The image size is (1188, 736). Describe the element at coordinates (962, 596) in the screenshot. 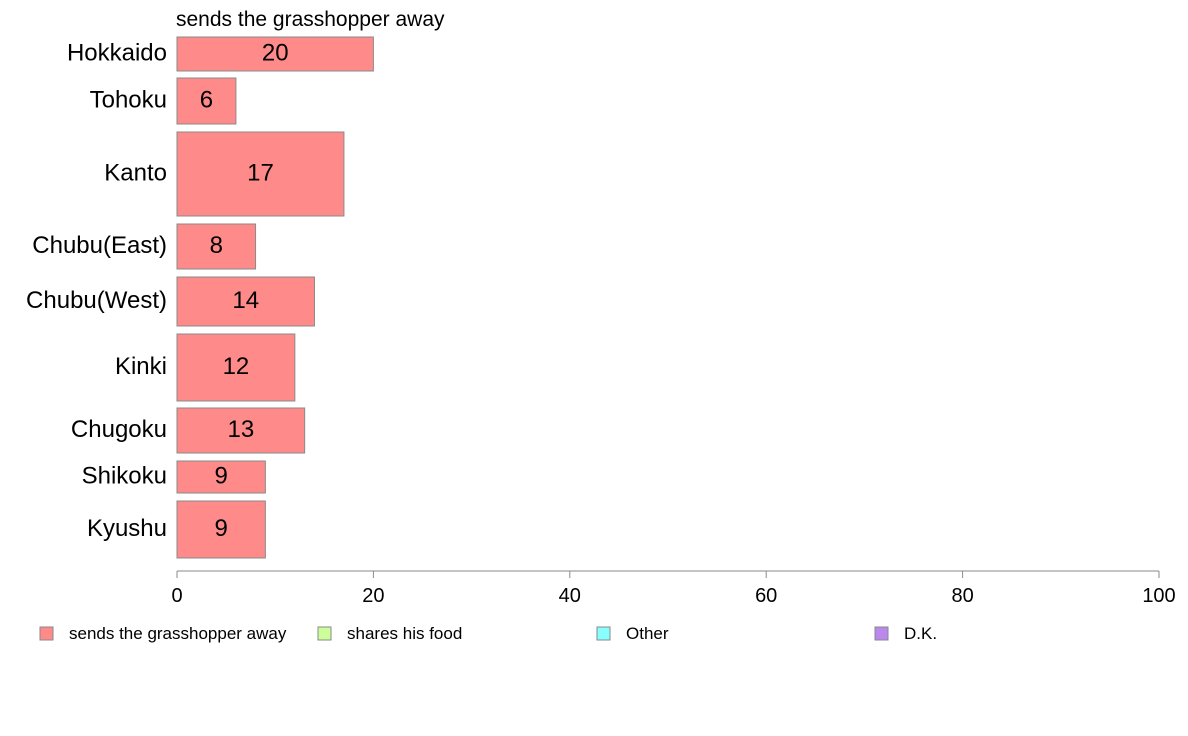

I see `x-tick-label: 80` at that location.